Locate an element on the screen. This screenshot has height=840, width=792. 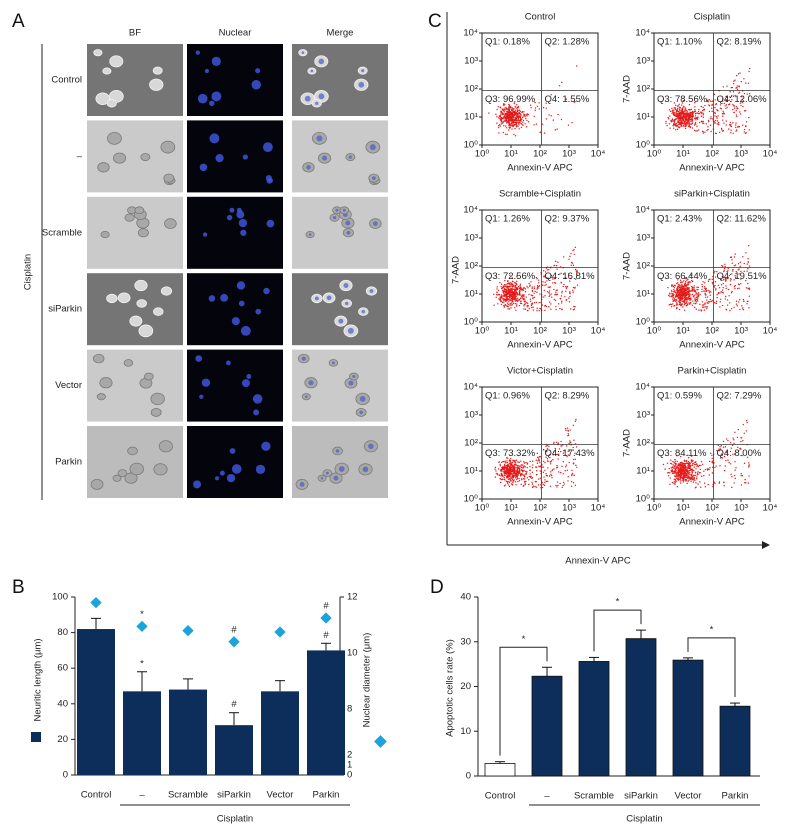
quadrant-label: Q4: 19.51% is located at coordinates (741, 276).